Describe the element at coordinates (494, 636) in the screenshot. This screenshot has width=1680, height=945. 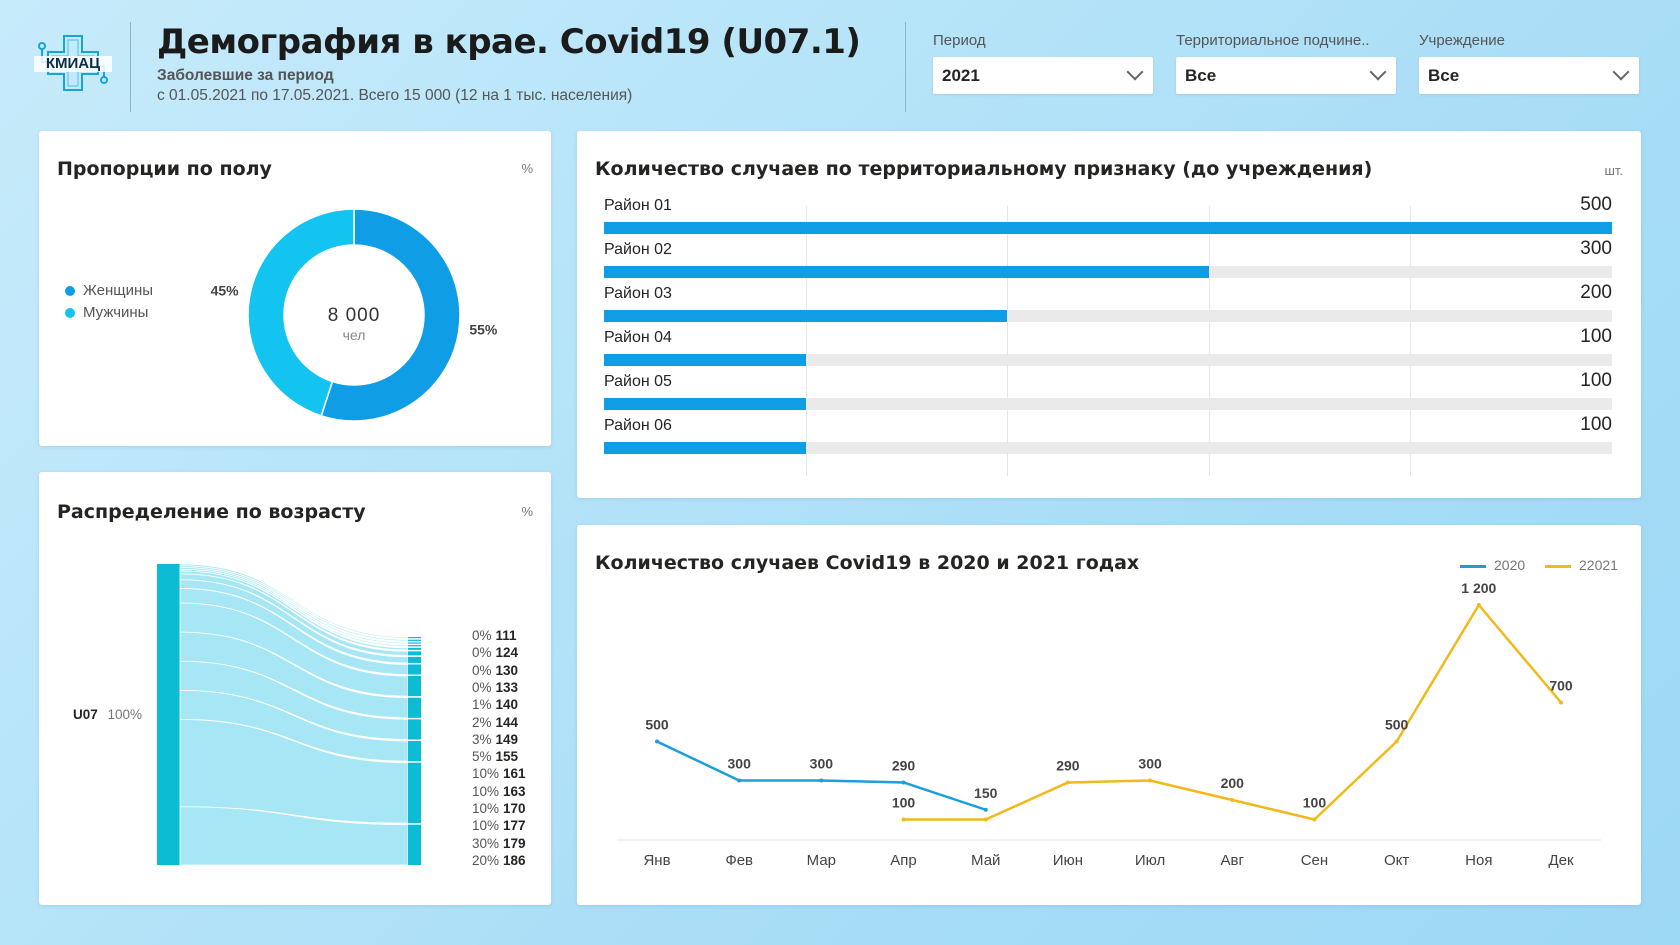
I see `age-row: 0% 111` at that location.